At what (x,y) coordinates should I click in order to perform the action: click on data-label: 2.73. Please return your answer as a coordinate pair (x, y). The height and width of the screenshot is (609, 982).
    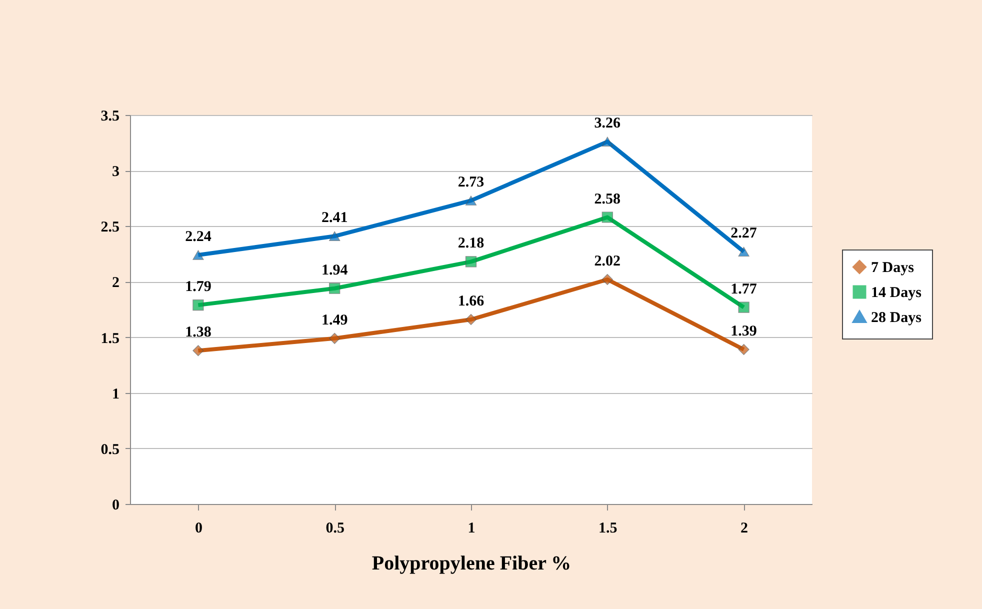
    Looking at the image, I should click on (471, 182).